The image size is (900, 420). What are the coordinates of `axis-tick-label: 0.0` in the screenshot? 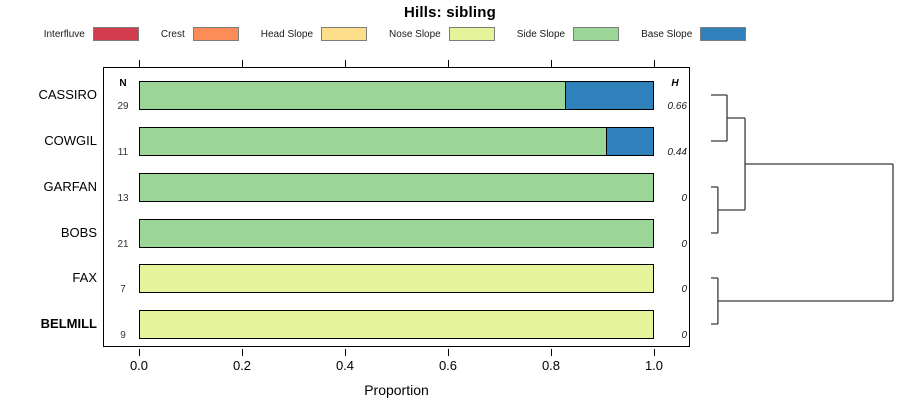 It's located at (139, 365).